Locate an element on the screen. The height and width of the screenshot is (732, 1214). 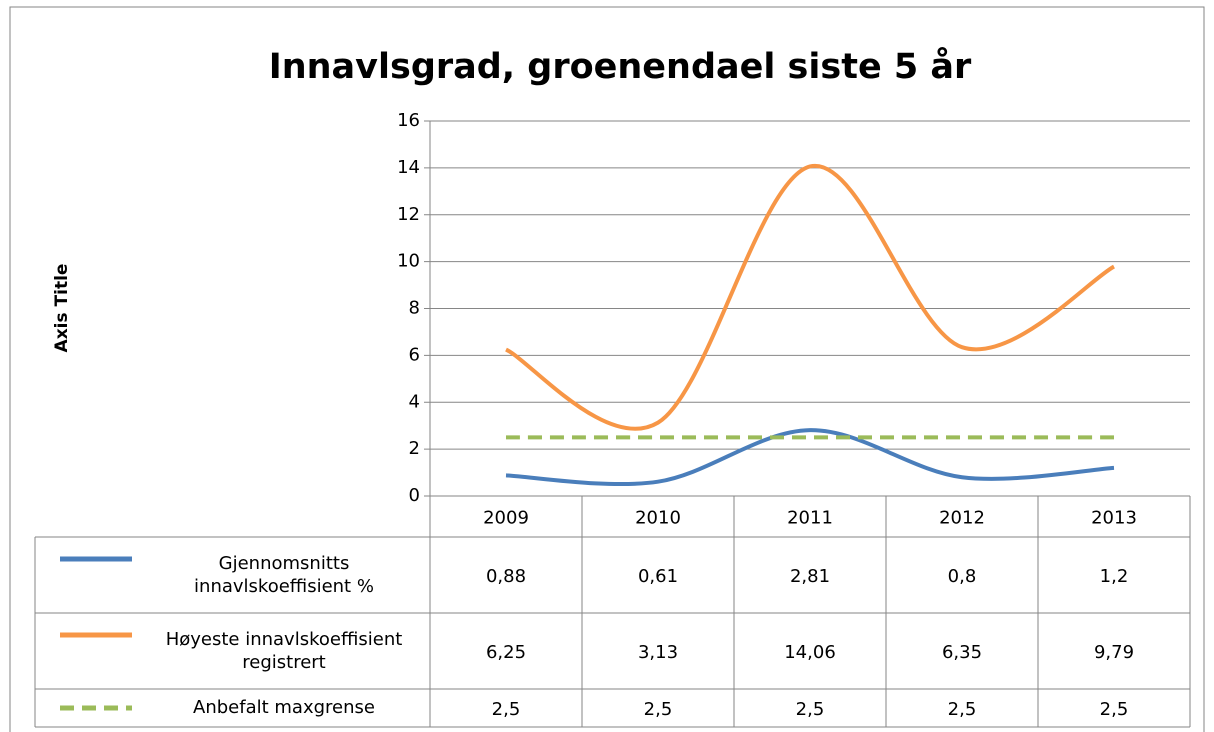
legend-label: Gjennomsnitts innavlskoeffisient % is located at coordinates (284, 574).